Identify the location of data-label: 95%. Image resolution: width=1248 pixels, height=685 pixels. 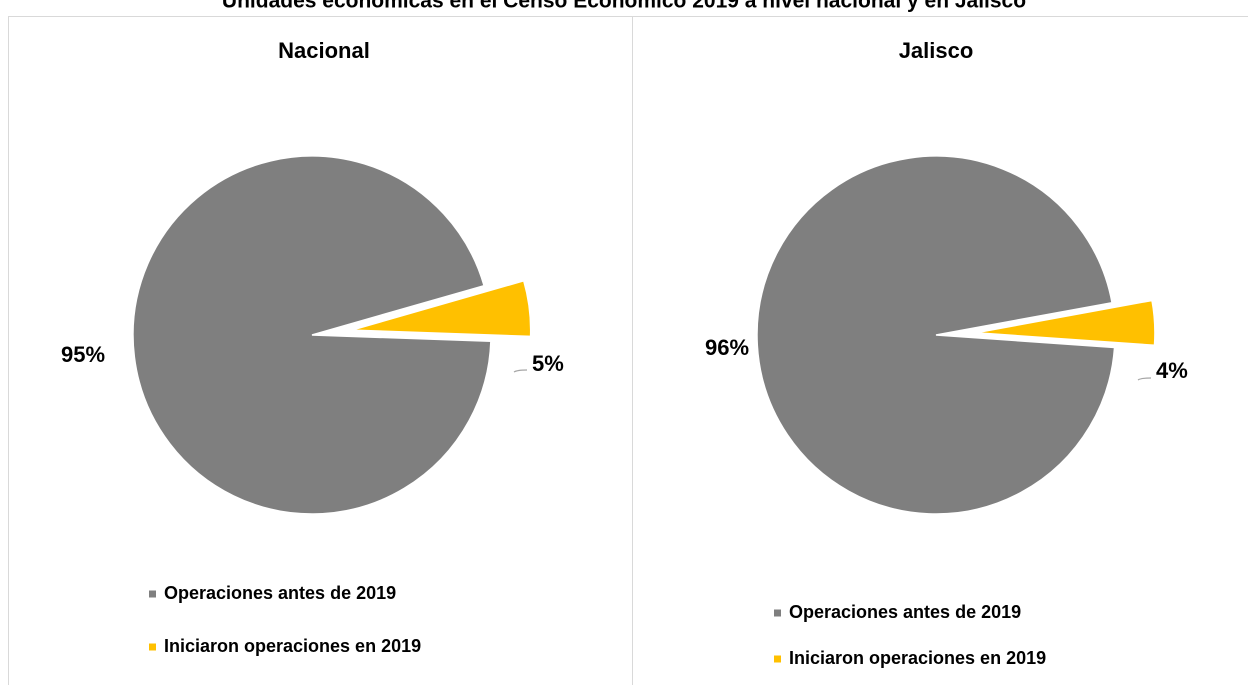
(83, 354).